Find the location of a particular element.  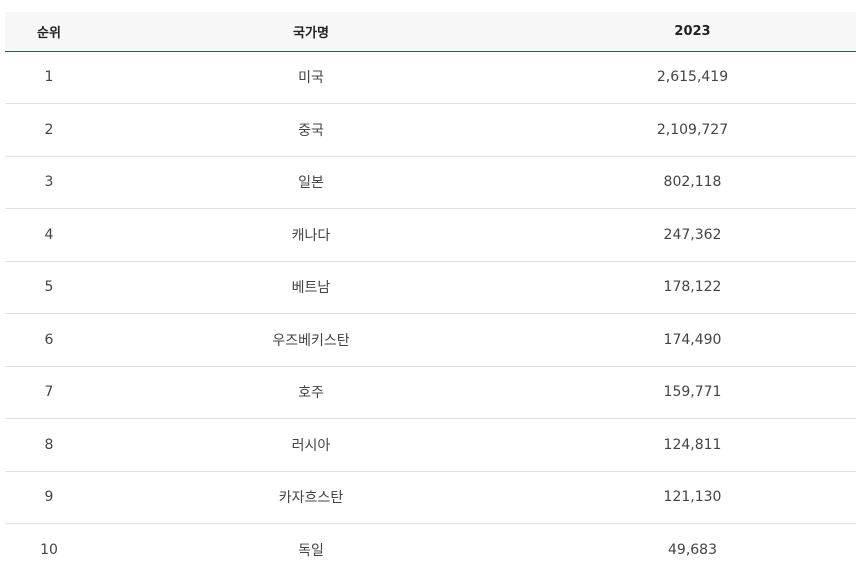

header-country: 국가명 is located at coordinates (311, 32).